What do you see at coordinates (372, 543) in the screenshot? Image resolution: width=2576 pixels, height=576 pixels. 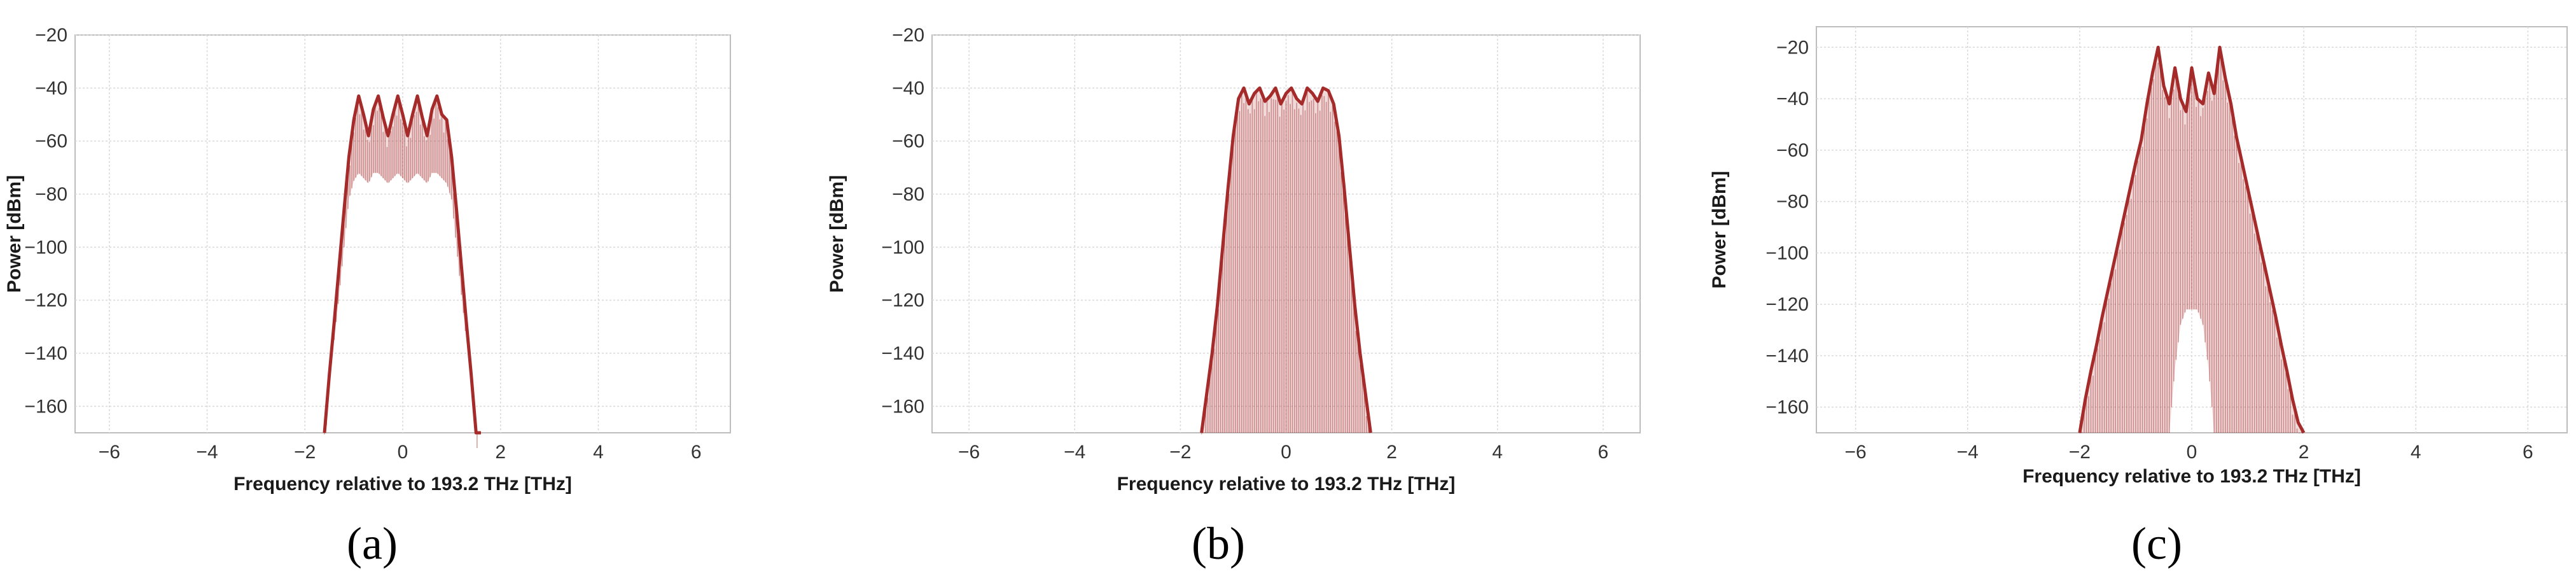 I see `panel-label: (a)` at bounding box center [372, 543].